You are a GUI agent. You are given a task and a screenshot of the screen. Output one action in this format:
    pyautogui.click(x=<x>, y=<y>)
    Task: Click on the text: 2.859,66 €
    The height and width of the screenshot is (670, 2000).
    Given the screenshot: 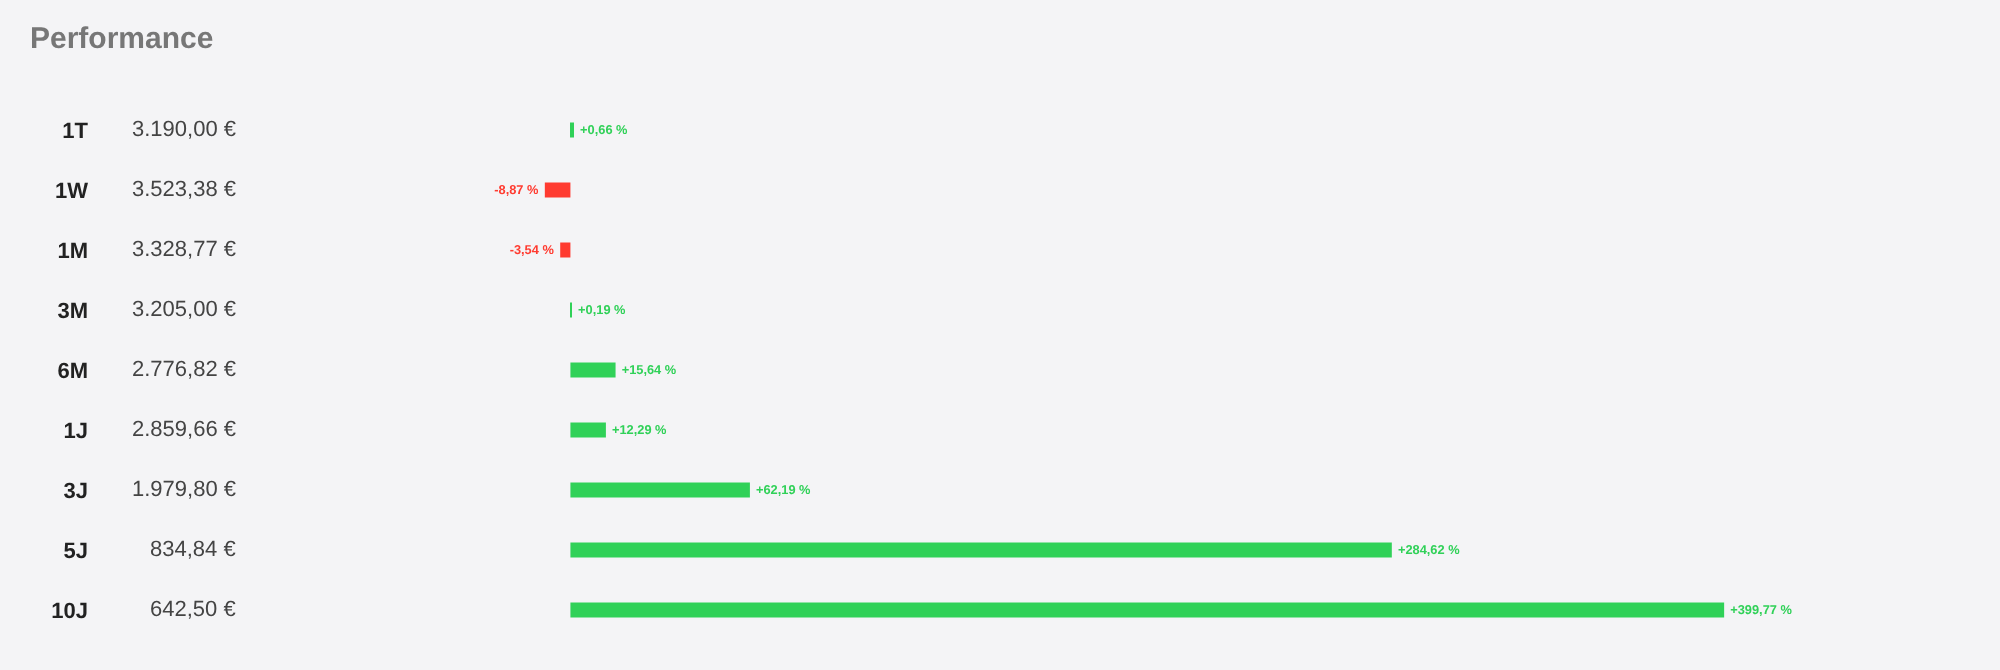 What is the action you would take?
    pyautogui.click(x=184, y=430)
    